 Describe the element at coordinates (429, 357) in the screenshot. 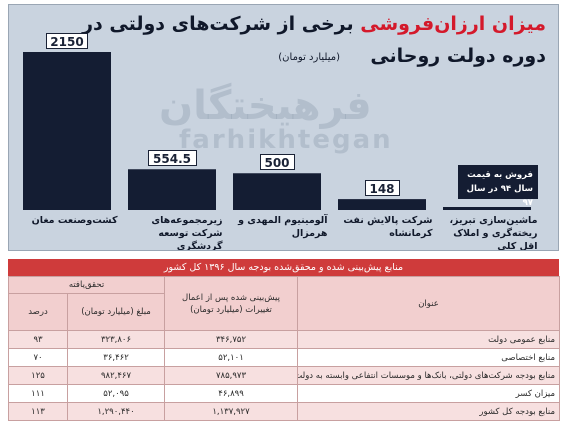

I see `row-title: منابع اختصاصی` at that location.